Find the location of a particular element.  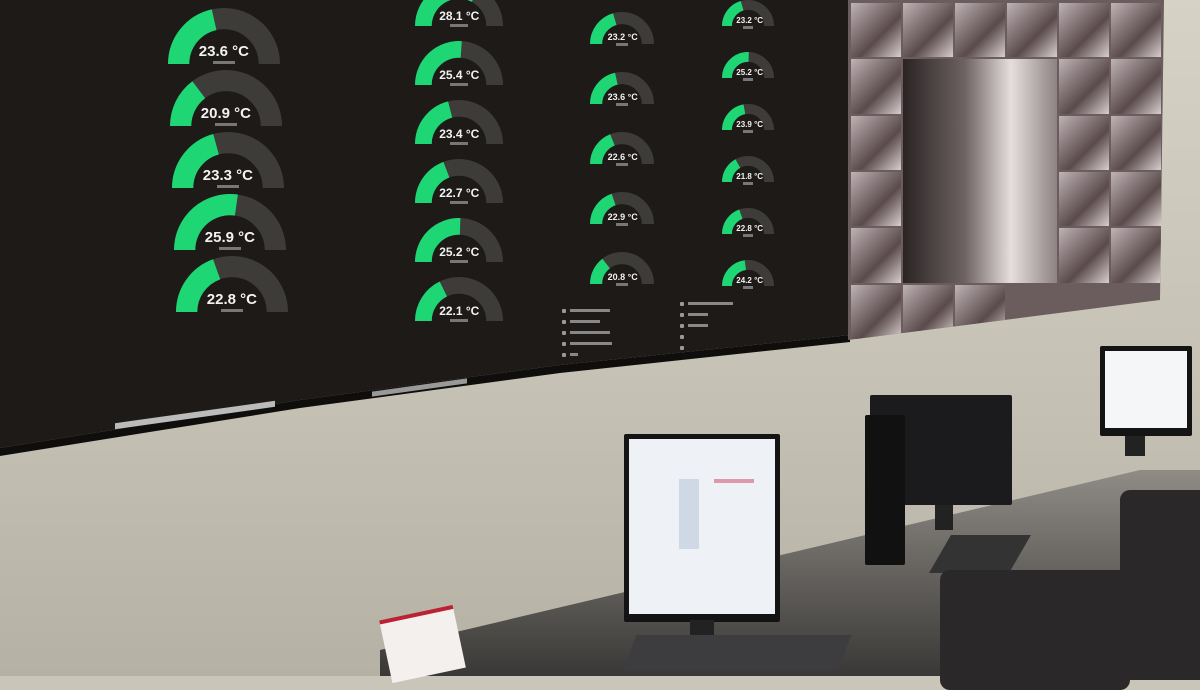

temperature-gauge: 21.8 °C is located at coordinates (748, 171).